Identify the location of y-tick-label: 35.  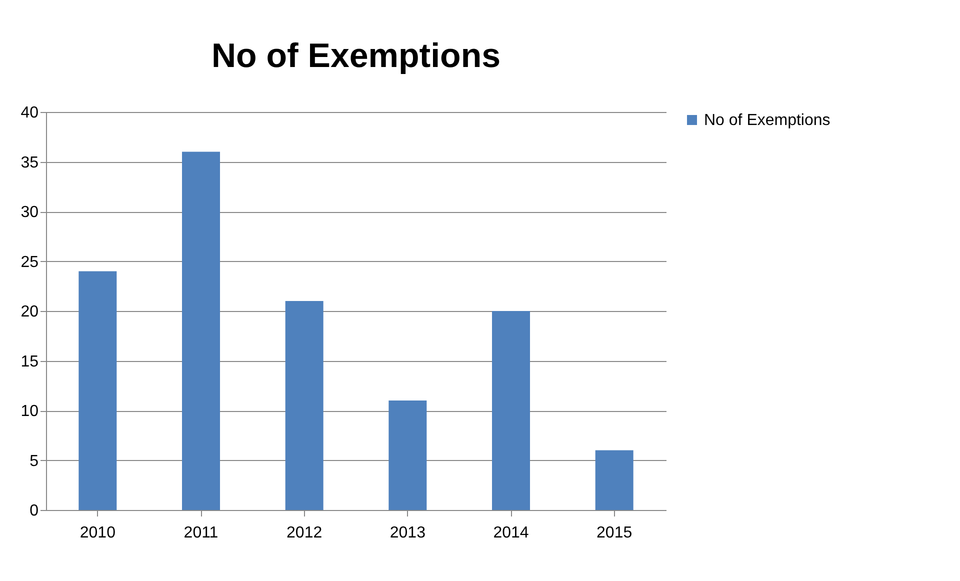
(29, 163).